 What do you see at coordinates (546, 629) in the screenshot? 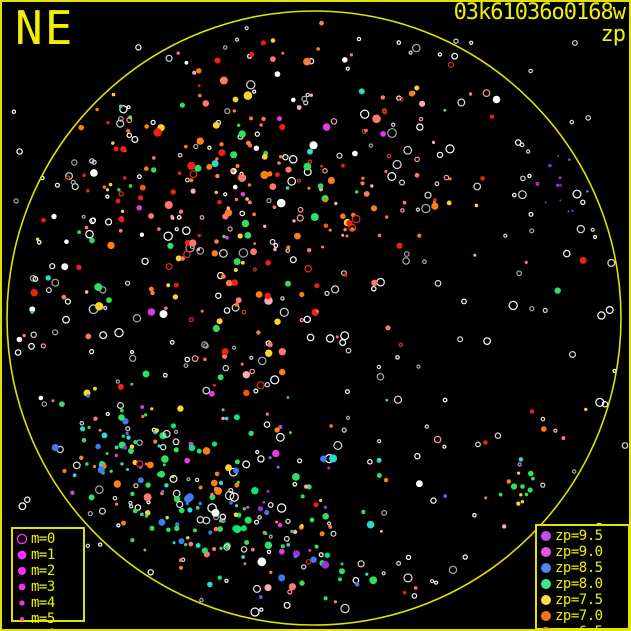
I see `zp-dot-icon` at bounding box center [546, 629].